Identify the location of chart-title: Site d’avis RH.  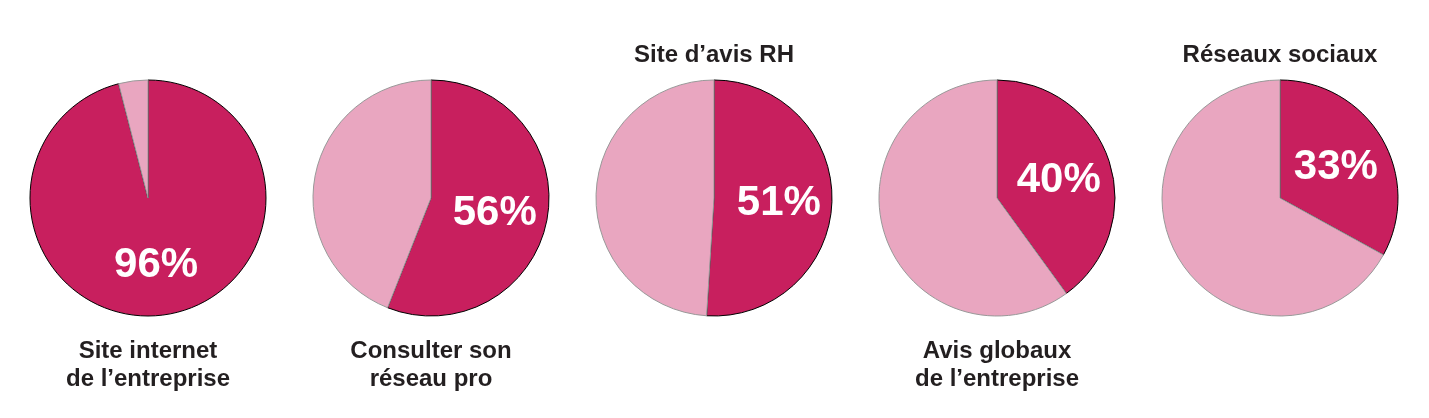
(714, 53).